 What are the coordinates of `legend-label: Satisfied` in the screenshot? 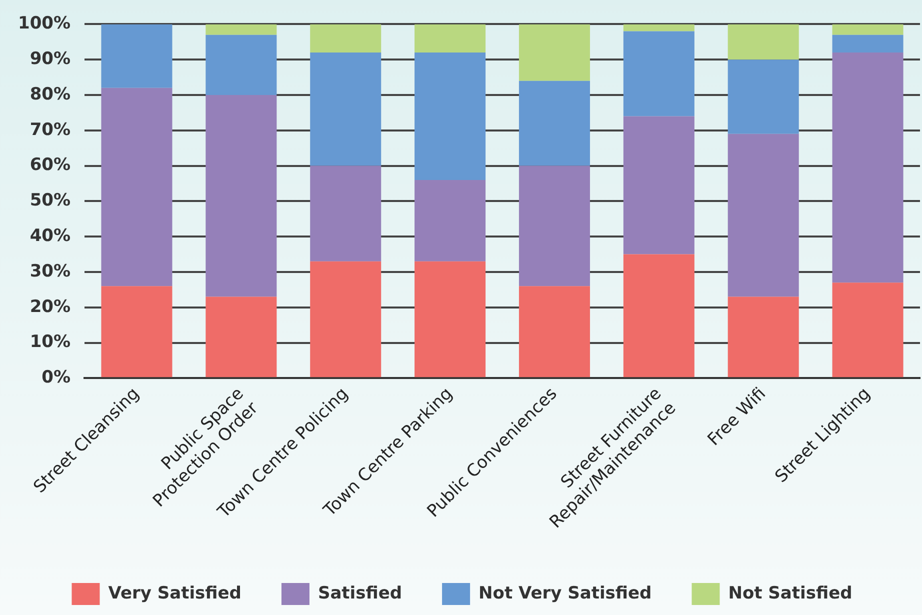 It's located at (360, 593).